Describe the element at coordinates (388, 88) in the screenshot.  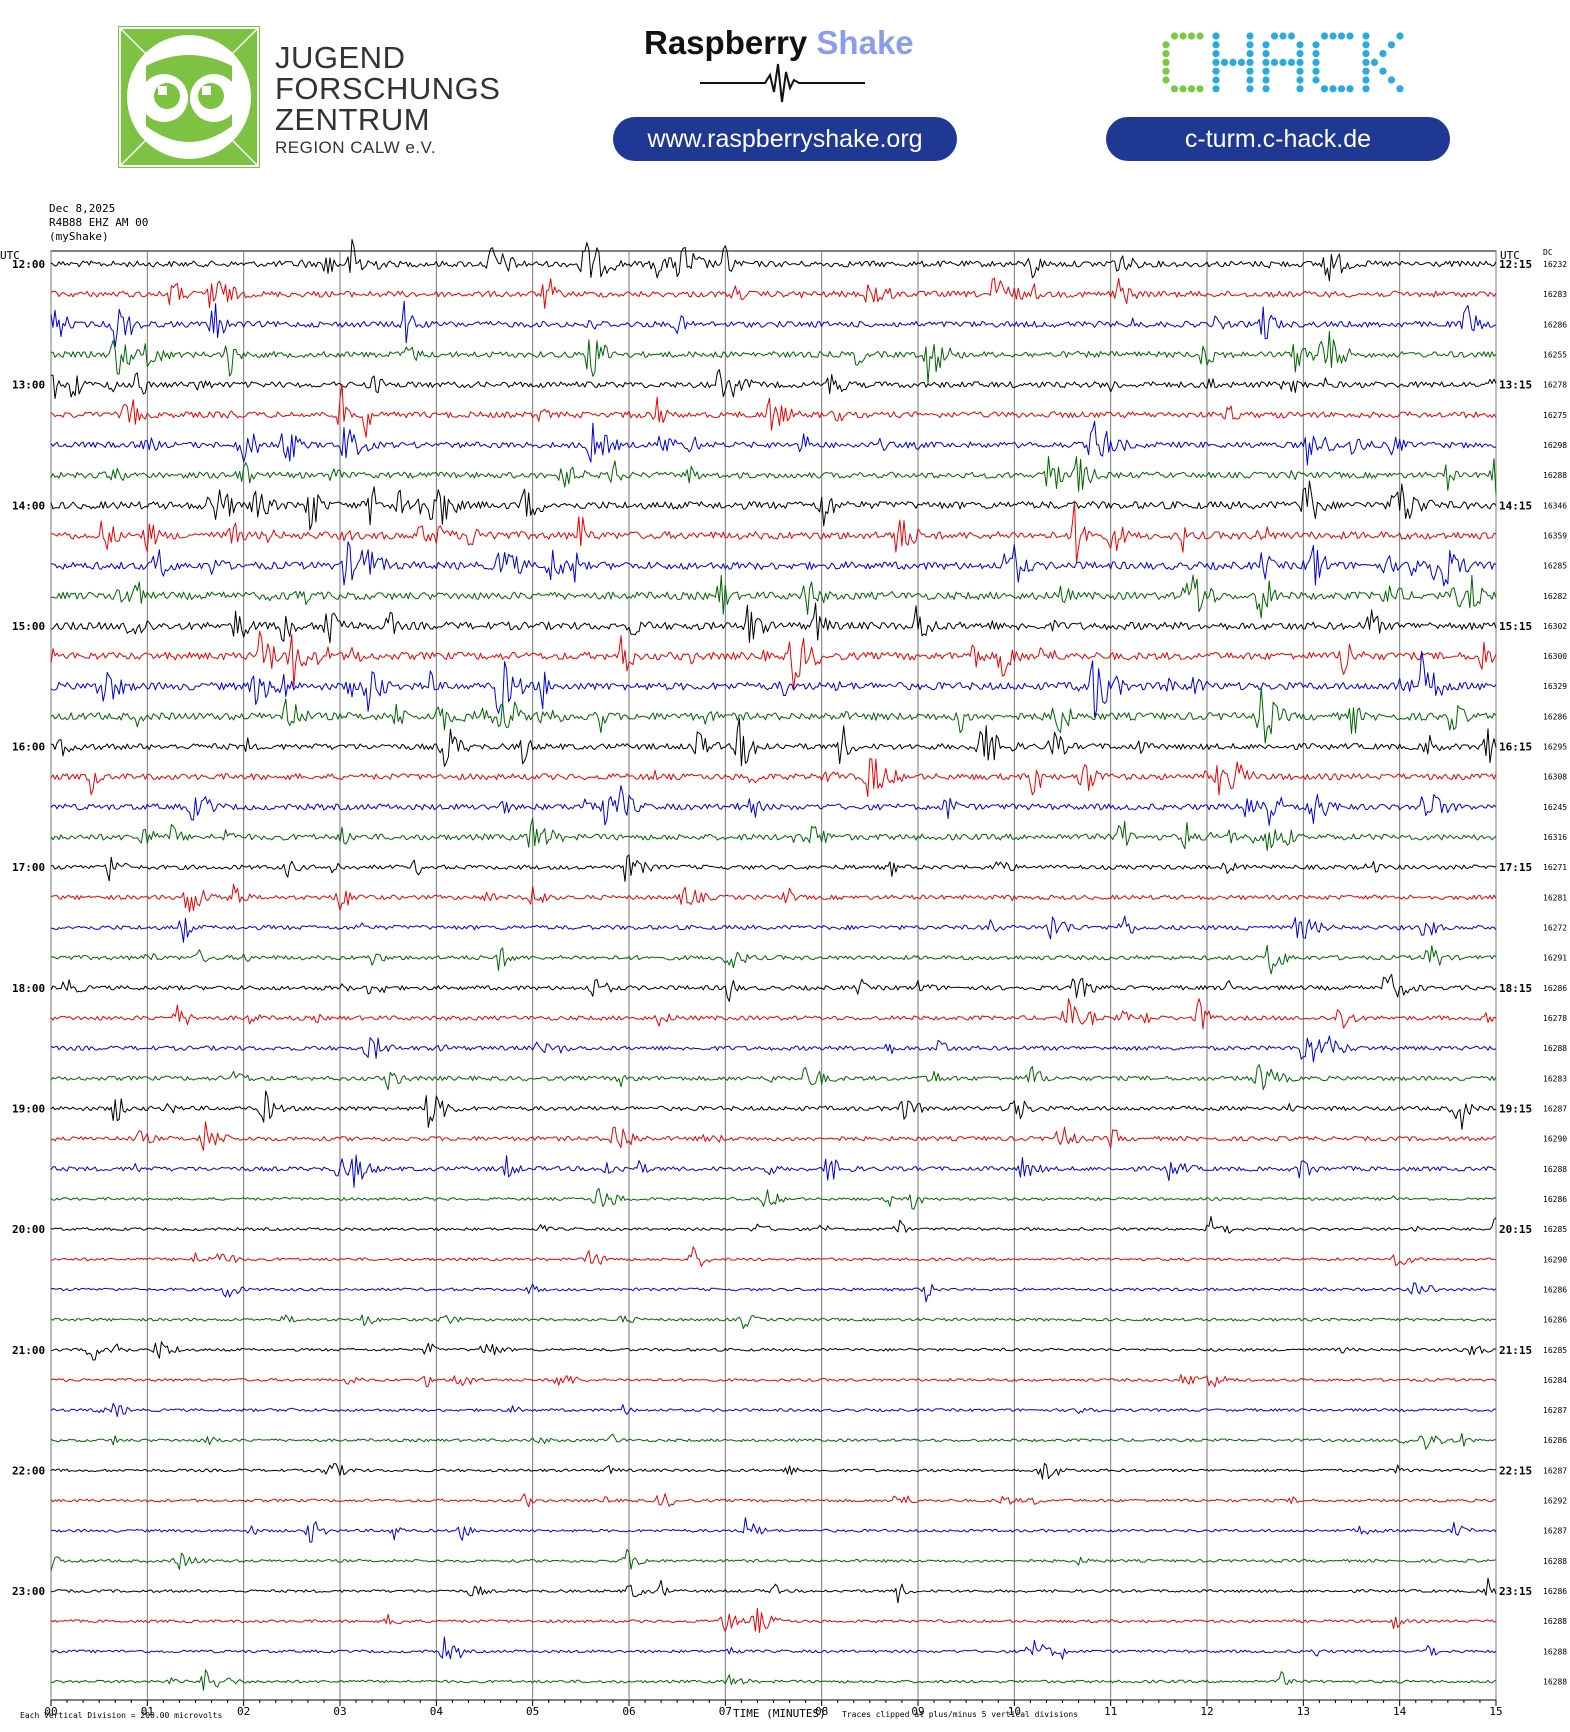
I see `jfz-line-2: FORSCHUNGS` at that location.